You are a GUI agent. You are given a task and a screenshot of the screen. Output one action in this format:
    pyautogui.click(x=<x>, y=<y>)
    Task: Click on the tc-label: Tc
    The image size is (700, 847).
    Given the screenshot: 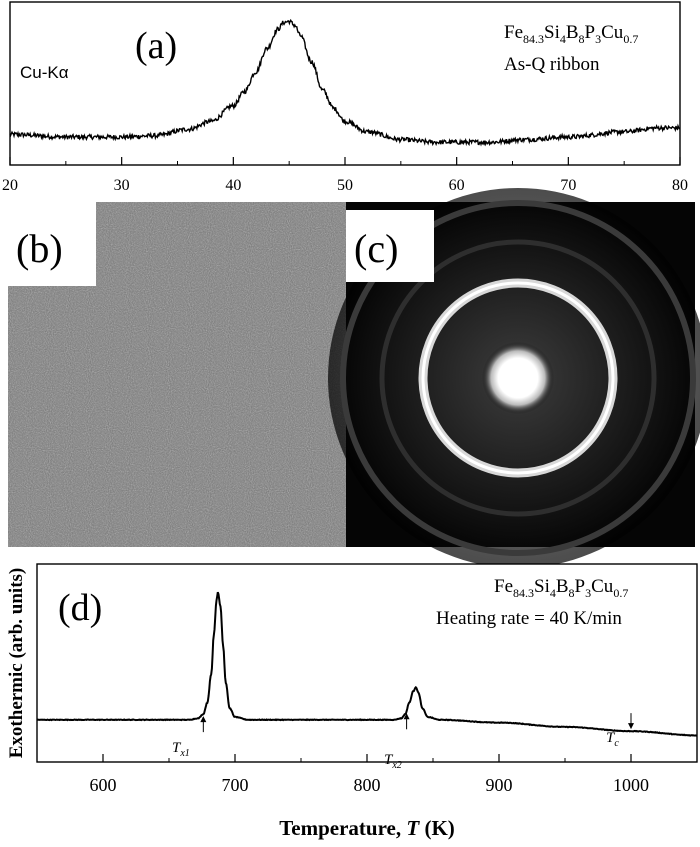 What is the action you would take?
    pyautogui.click(x=612, y=739)
    